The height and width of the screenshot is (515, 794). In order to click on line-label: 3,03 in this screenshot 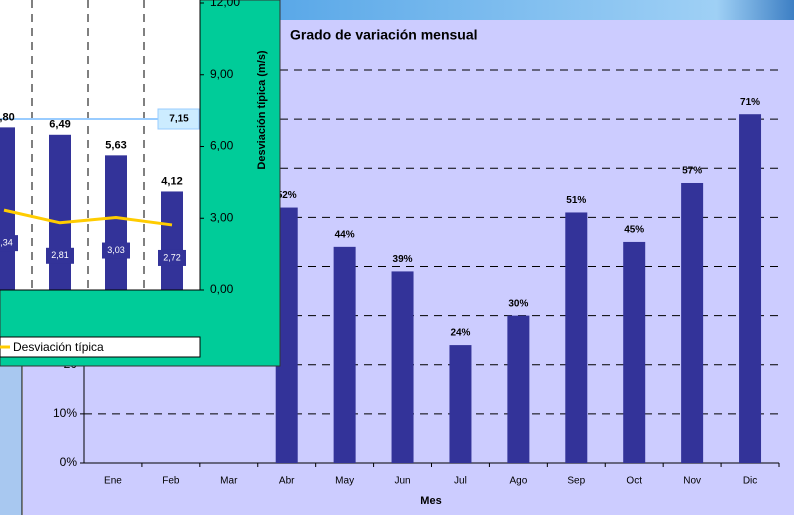, I will do `click(116, 250)`.